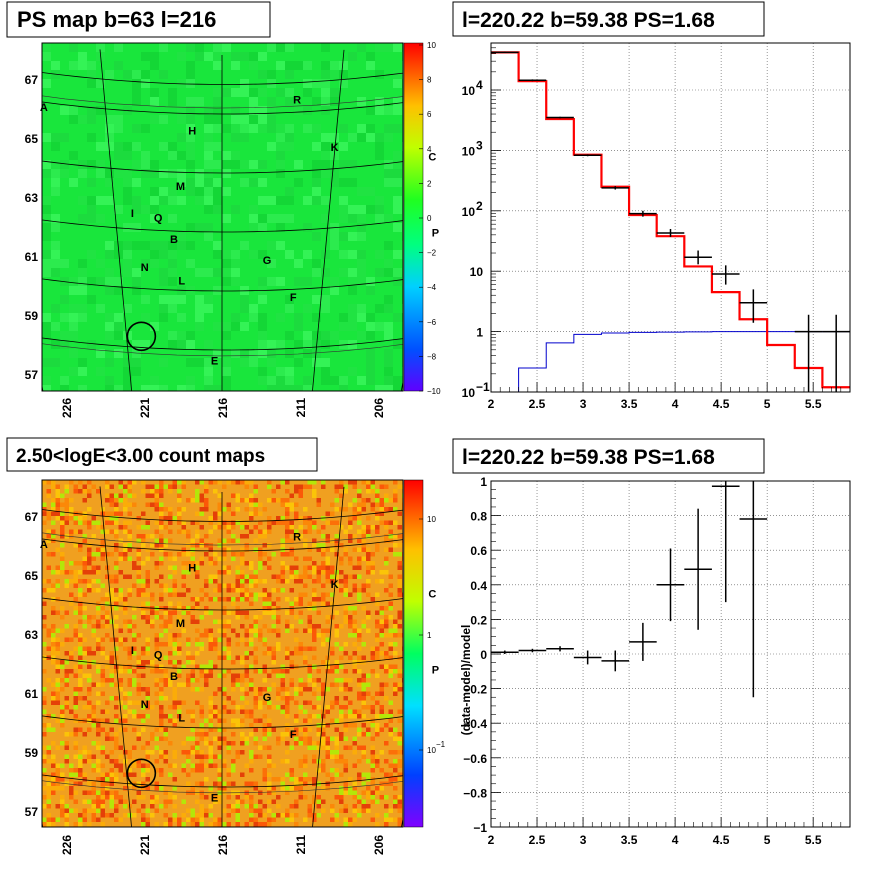 This screenshot has height=872, width=896. I want to click on y-tick-exponent: 4, so click(479, 85).